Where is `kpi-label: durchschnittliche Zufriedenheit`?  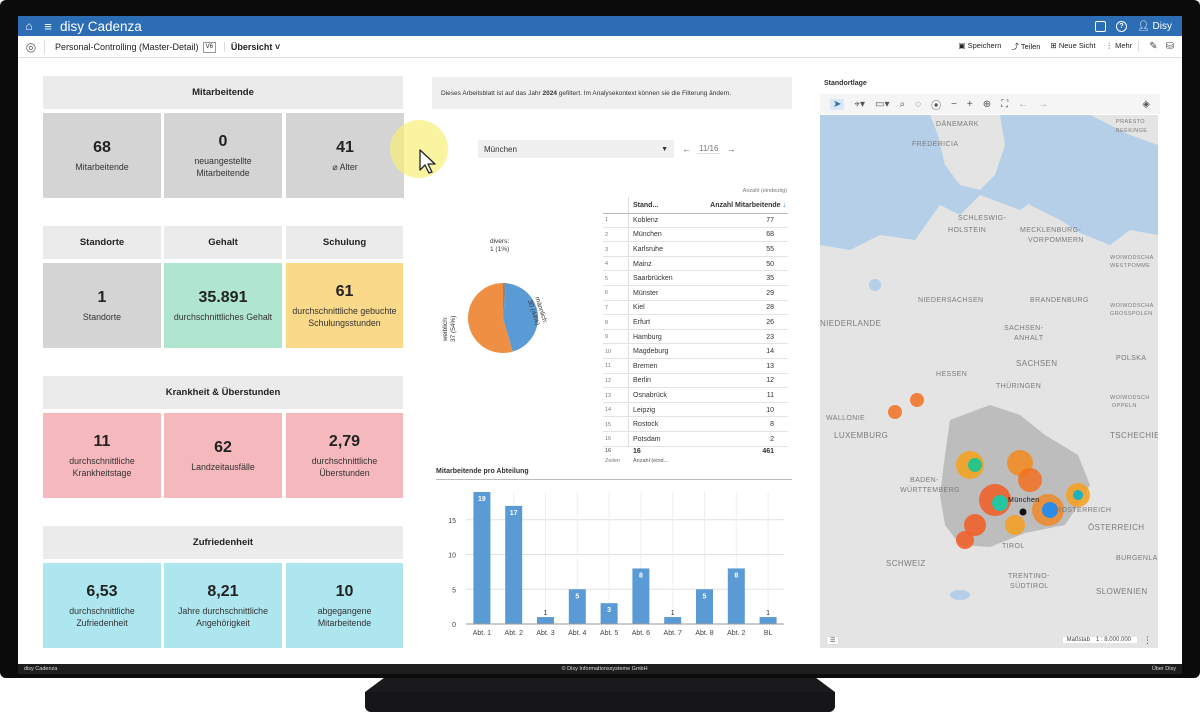
kpi-label: durchschnittliche Zufriedenheit is located at coordinates (102, 616).